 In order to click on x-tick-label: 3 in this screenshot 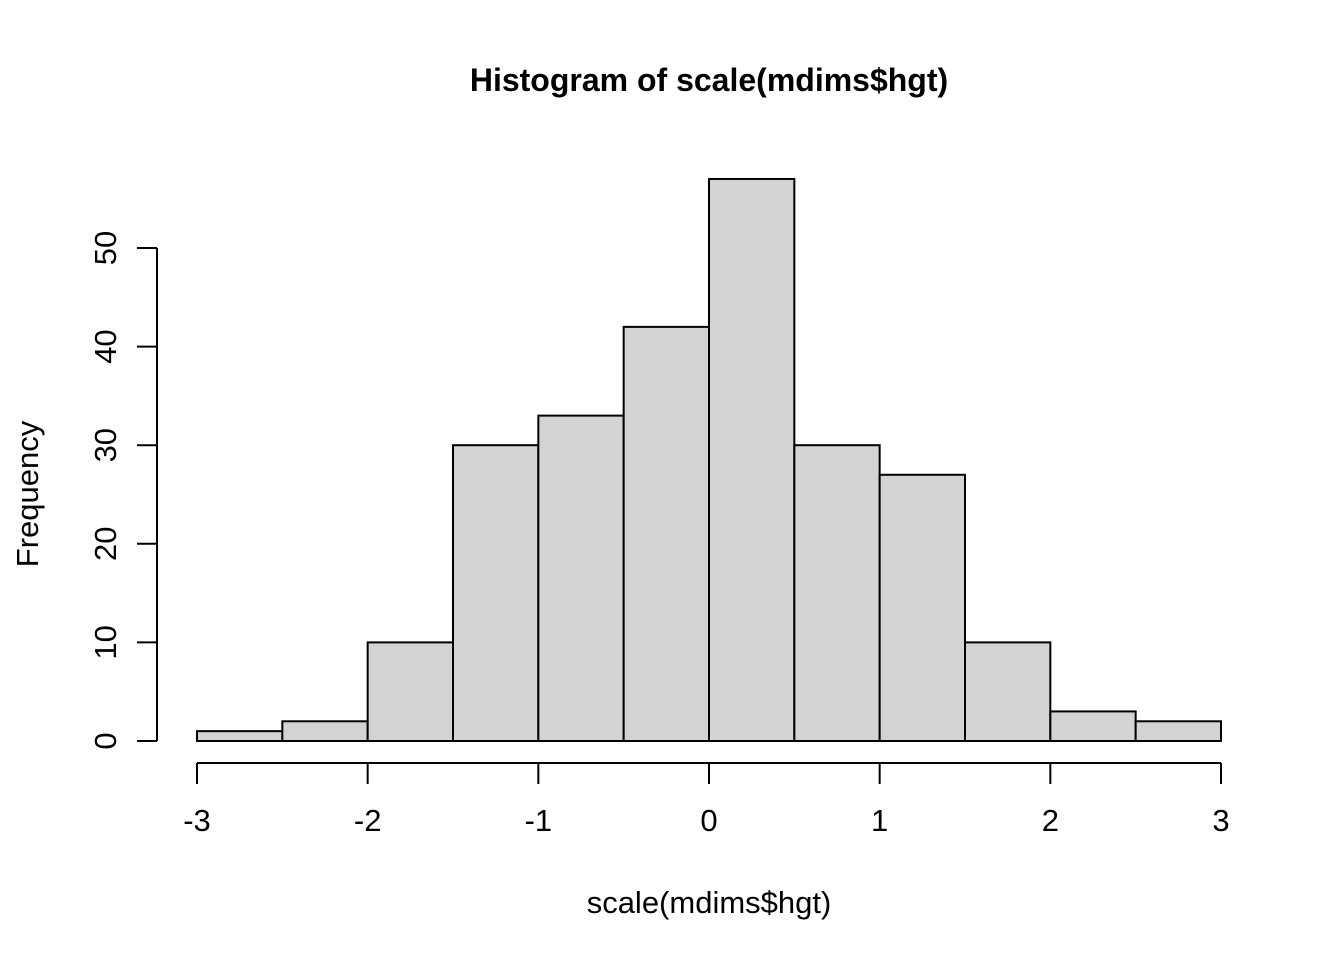, I will do `click(1220, 820)`.